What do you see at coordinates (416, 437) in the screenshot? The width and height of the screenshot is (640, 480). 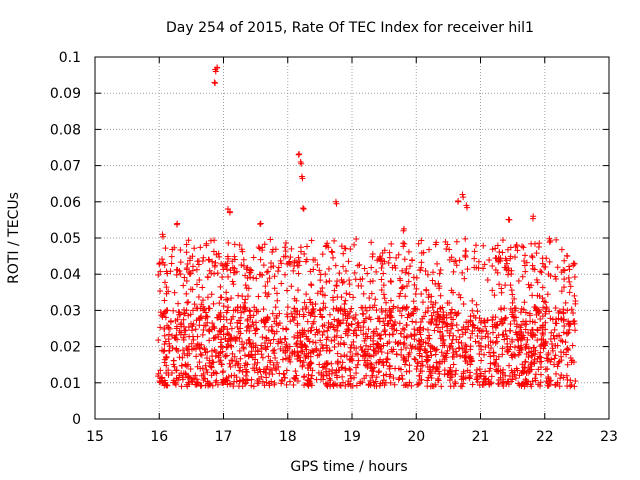 I see `x-tick-label: 20` at bounding box center [416, 437].